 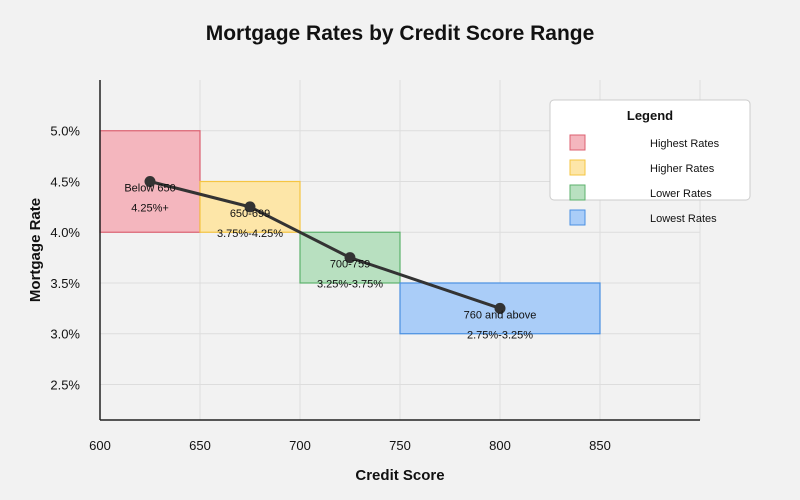 I want to click on range-label: Below 650, so click(x=149, y=188).